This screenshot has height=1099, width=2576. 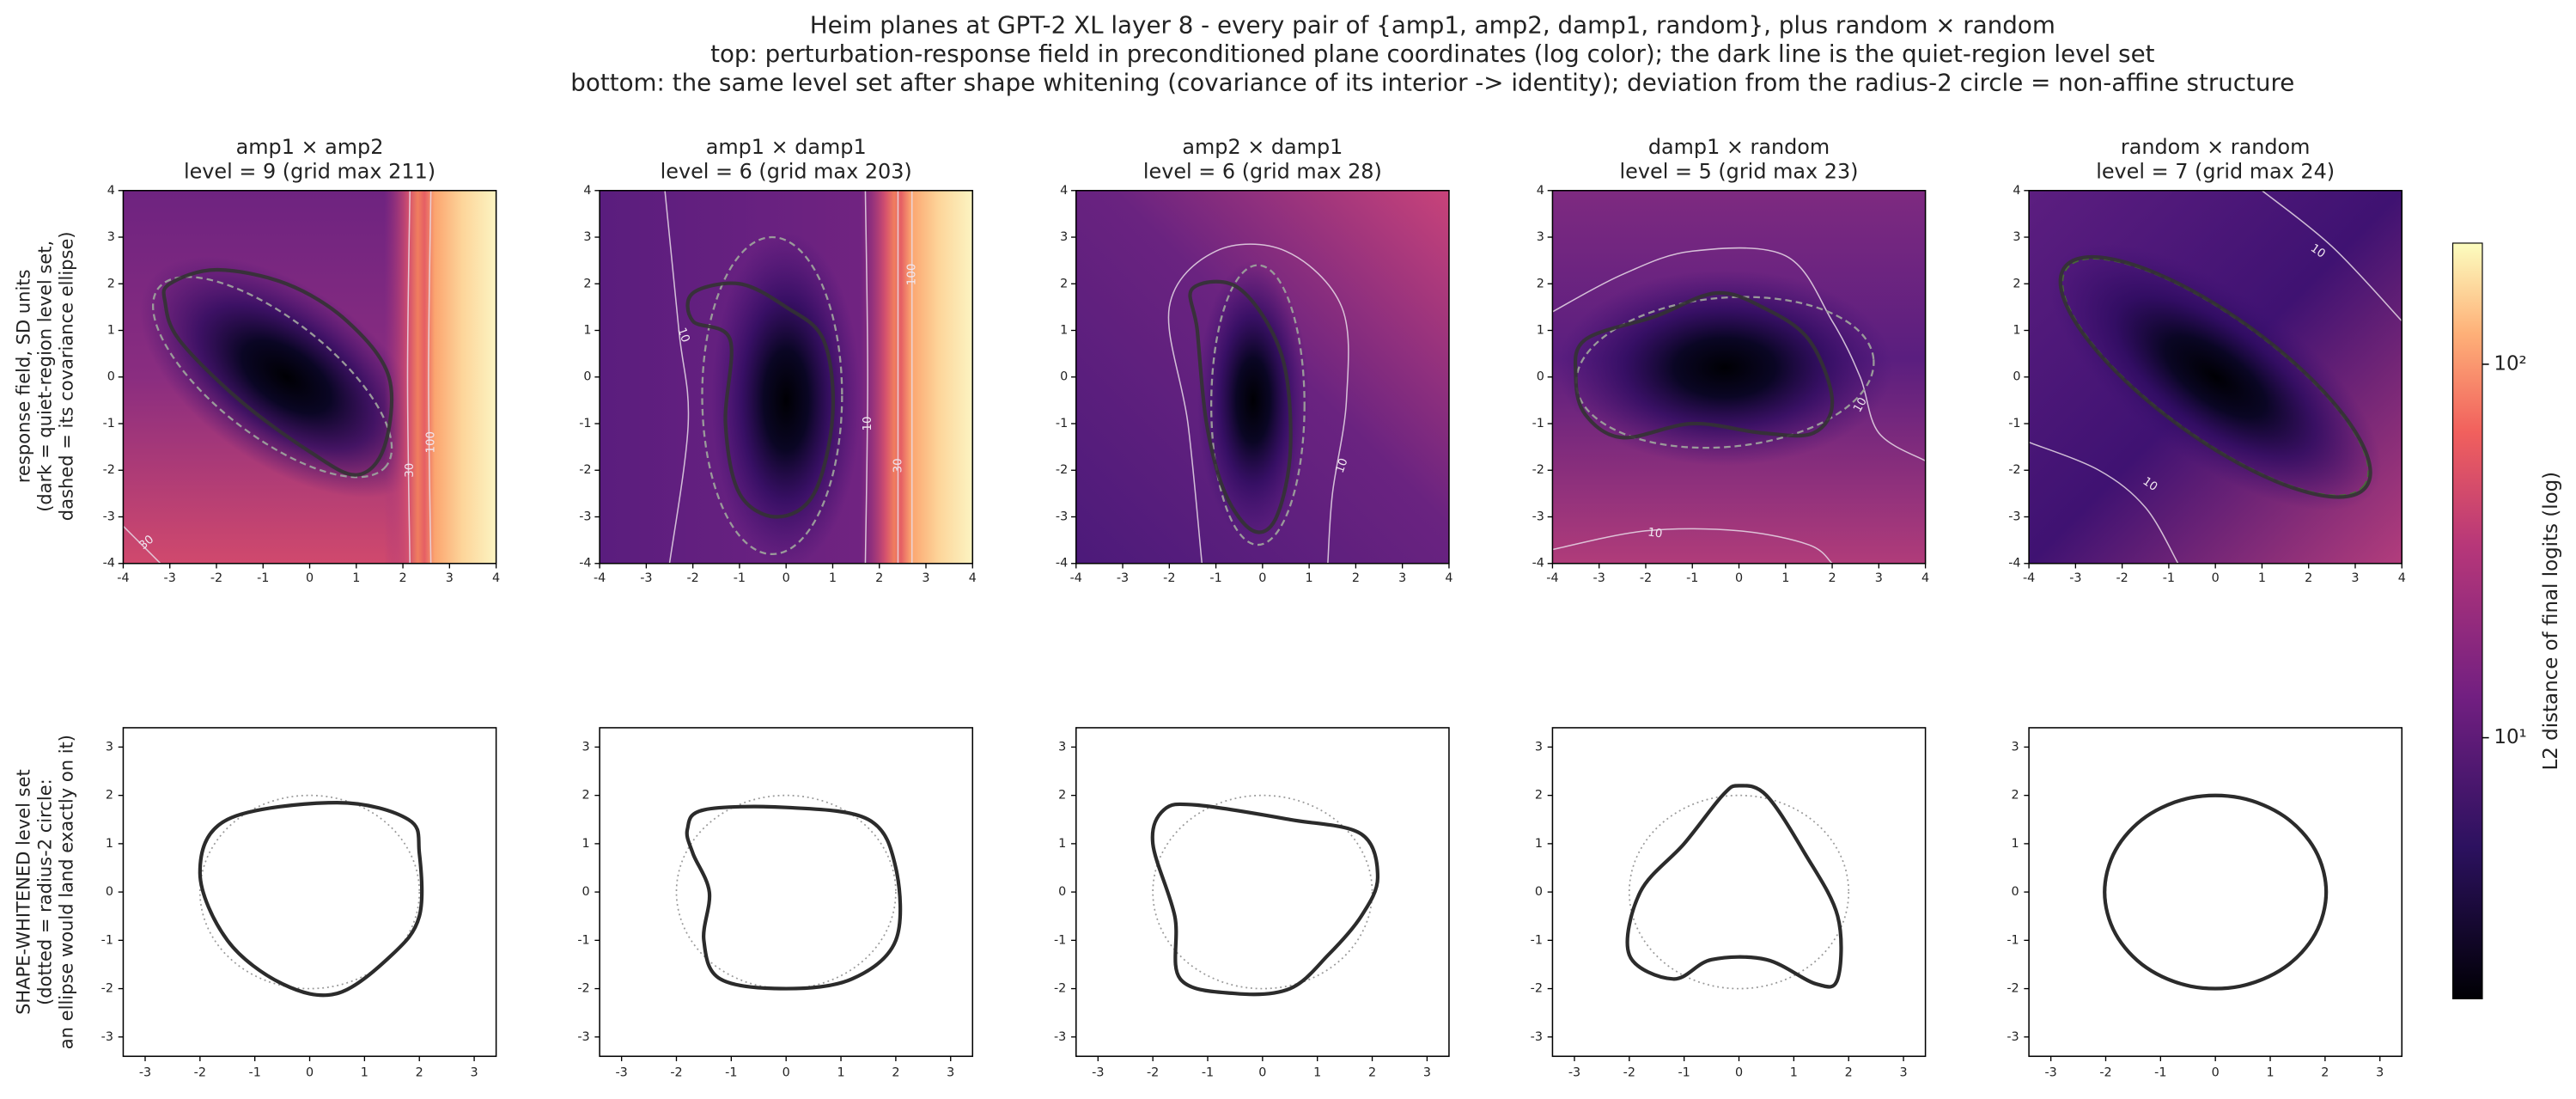 What do you see at coordinates (2215, 172) in the screenshot?
I see `panel-subtitle: level = 7 (grid max 24)` at bounding box center [2215, 172].